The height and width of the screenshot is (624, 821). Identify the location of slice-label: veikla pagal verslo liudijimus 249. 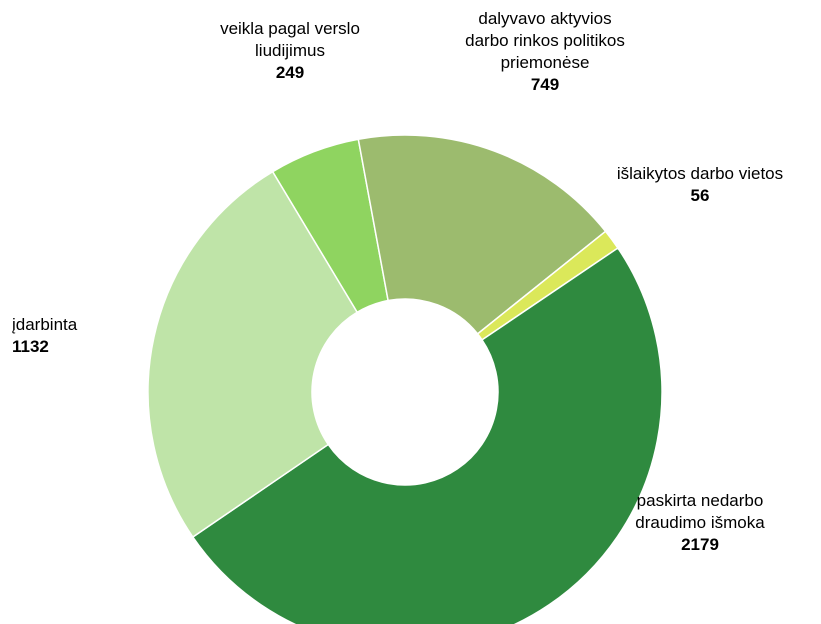
(290, 51).